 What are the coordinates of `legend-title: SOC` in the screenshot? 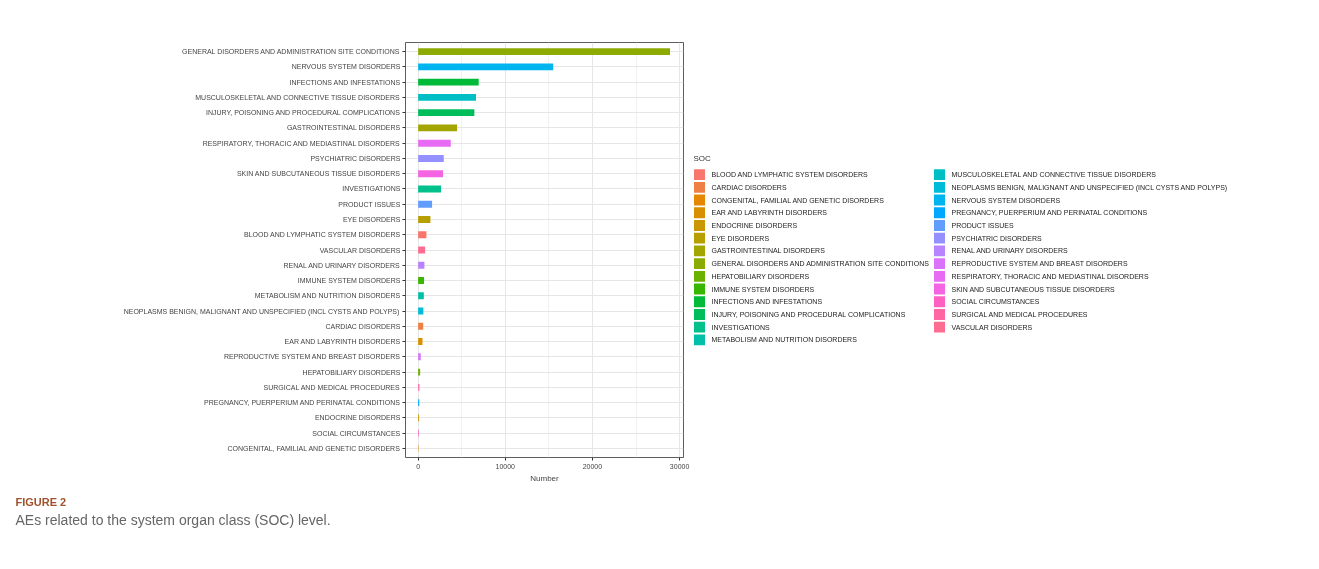 It's located at (702, 159).